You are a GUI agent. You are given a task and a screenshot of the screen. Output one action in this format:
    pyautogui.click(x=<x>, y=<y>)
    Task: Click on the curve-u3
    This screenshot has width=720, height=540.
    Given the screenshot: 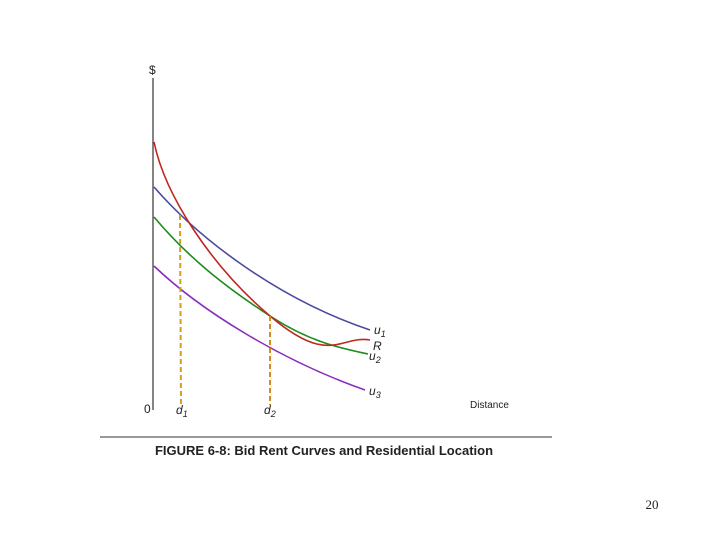 What is the action you would take?
    pyautogui.click(x=259, y=328)
    